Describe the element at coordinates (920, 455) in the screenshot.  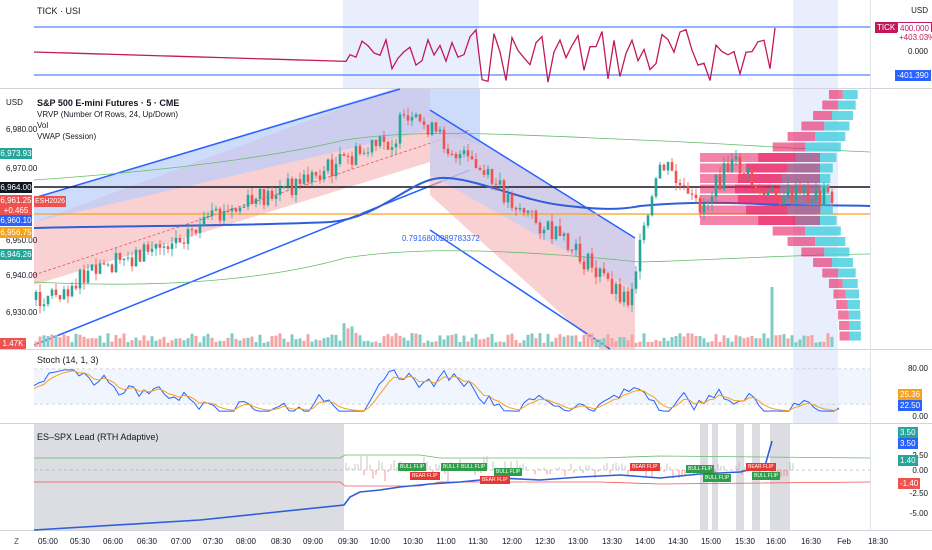
I see `lead-axis-250: 2.50` at that location.